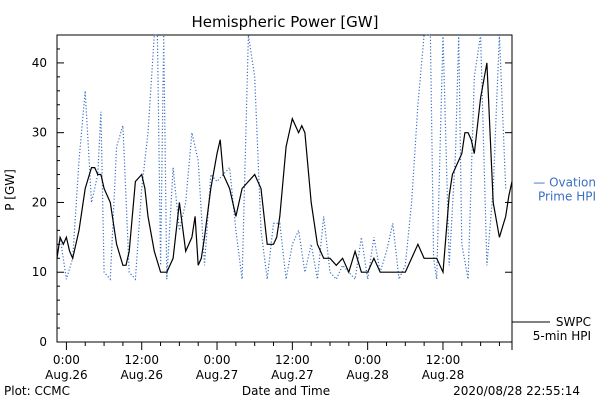 This screenshot has height=400, width=600. Describe the element at coordinates (39, 202) in the screenshot. I see `y-tick-label: 20` at that location.